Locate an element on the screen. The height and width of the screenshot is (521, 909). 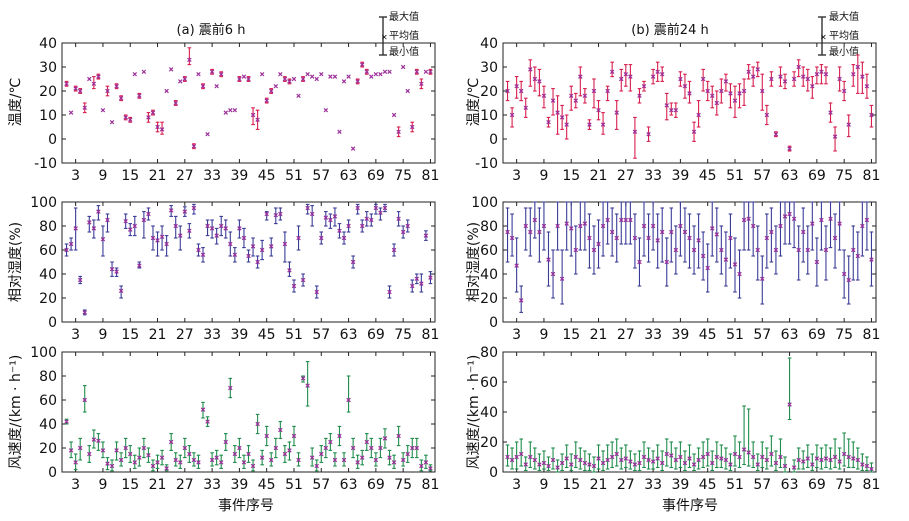
y-tick-label: 30 is located at coordinates (489, 68).